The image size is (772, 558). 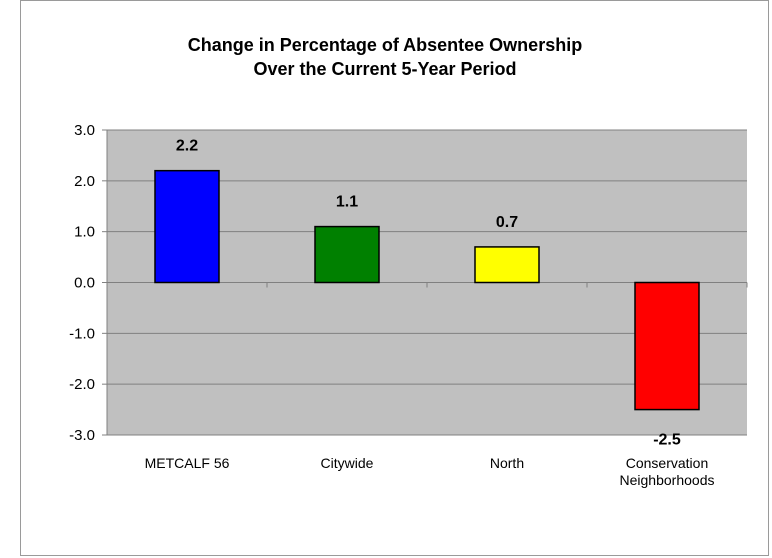 I want to click on category-label: Citywide, so click(x=347, y=463).